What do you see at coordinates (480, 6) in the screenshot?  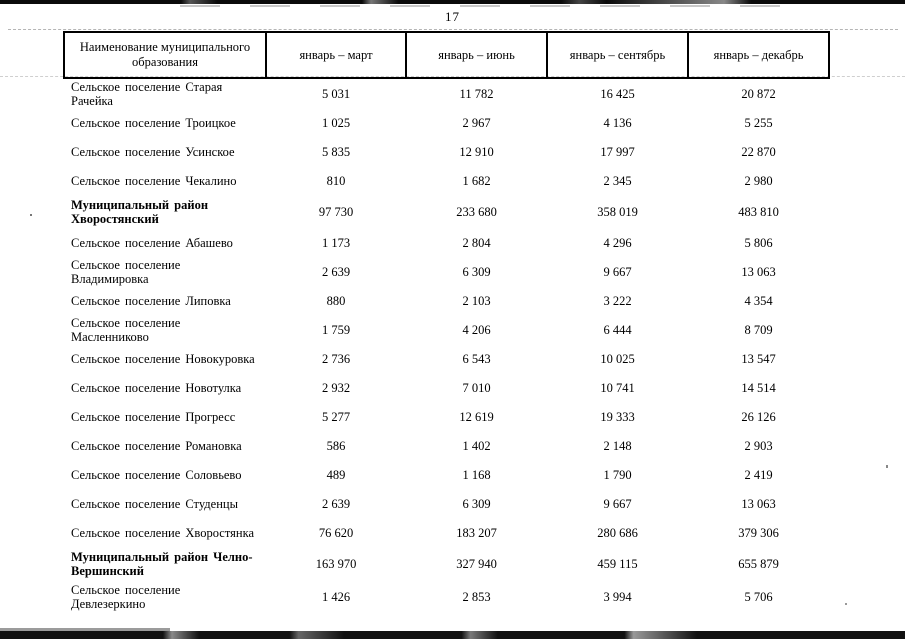 I see `scan-artifact-top-streak` at bounding box center [480, 6].